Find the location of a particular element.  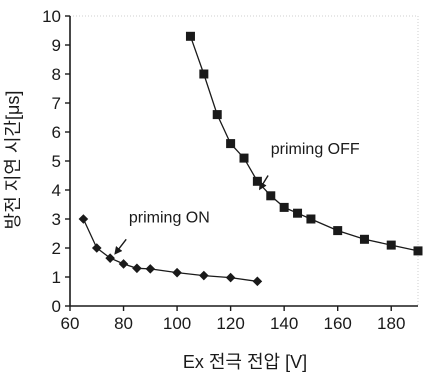

x-tick-label: 160 is located at coordinates (338, 323).